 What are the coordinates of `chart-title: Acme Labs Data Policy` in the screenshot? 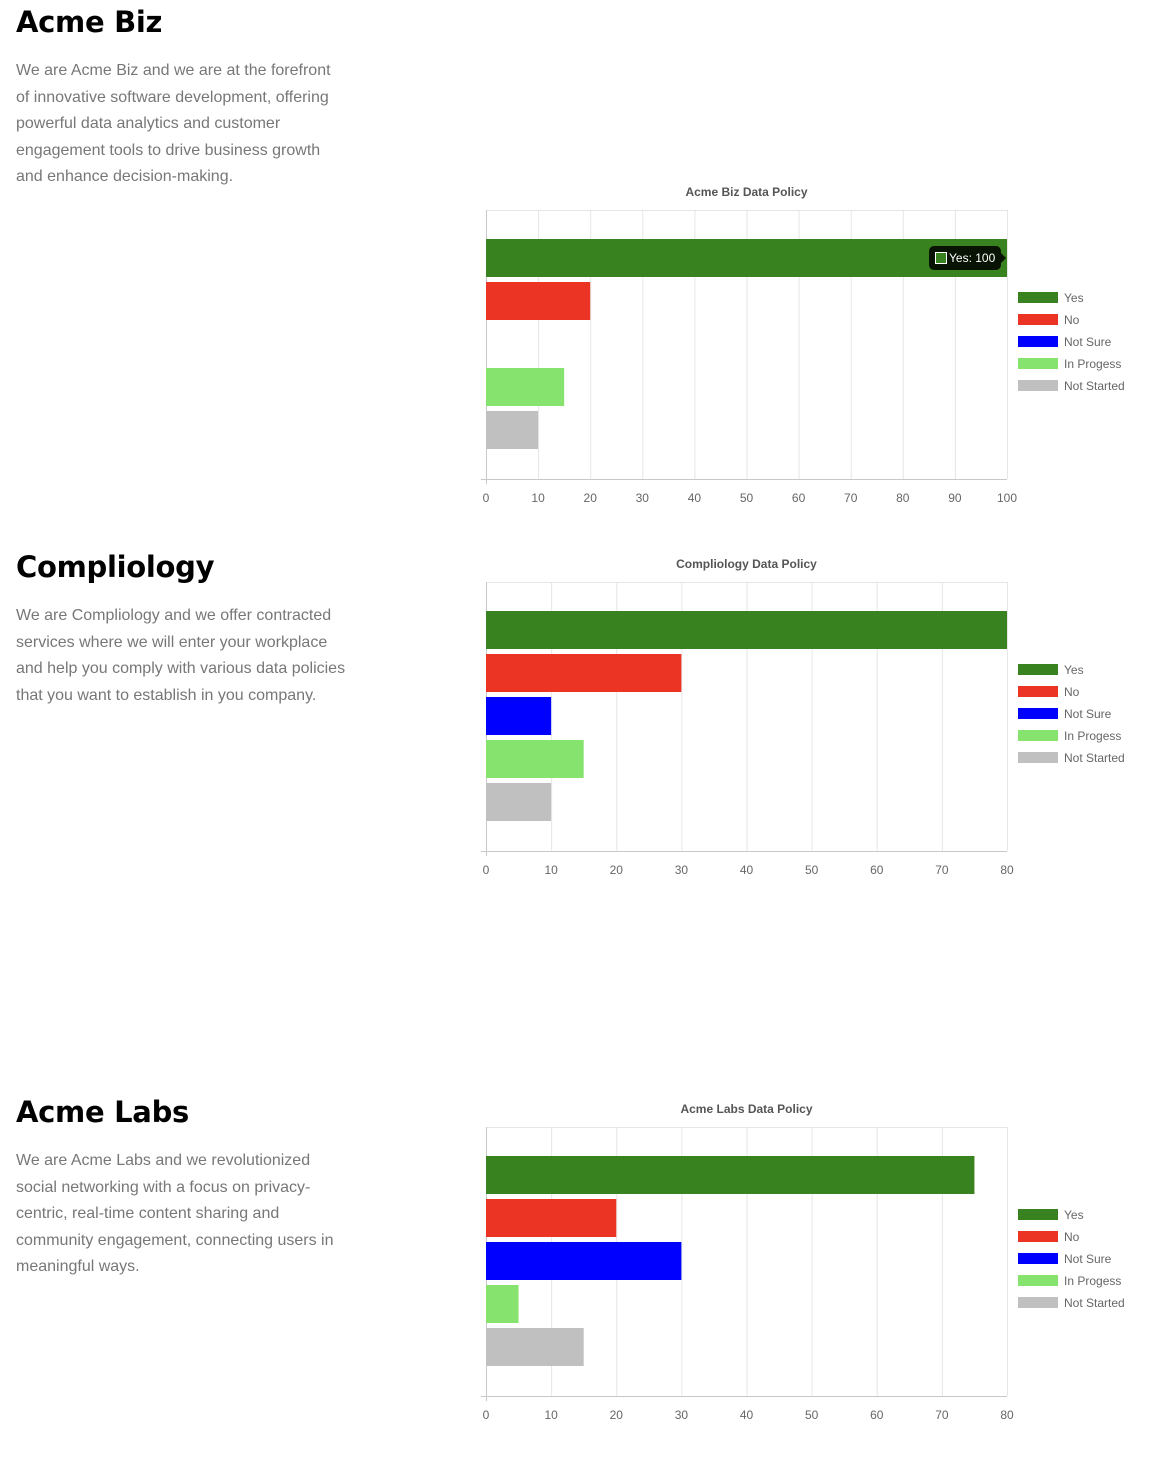 It's located at (746, 1109).